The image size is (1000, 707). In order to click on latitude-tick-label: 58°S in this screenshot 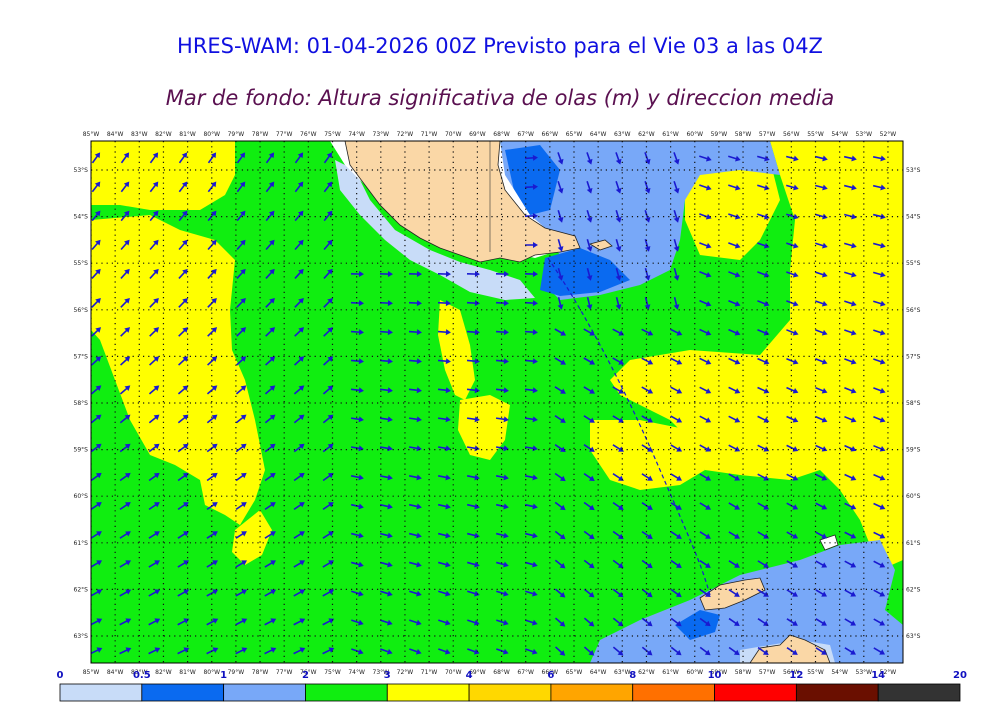, I will do `click(81, 403)`.